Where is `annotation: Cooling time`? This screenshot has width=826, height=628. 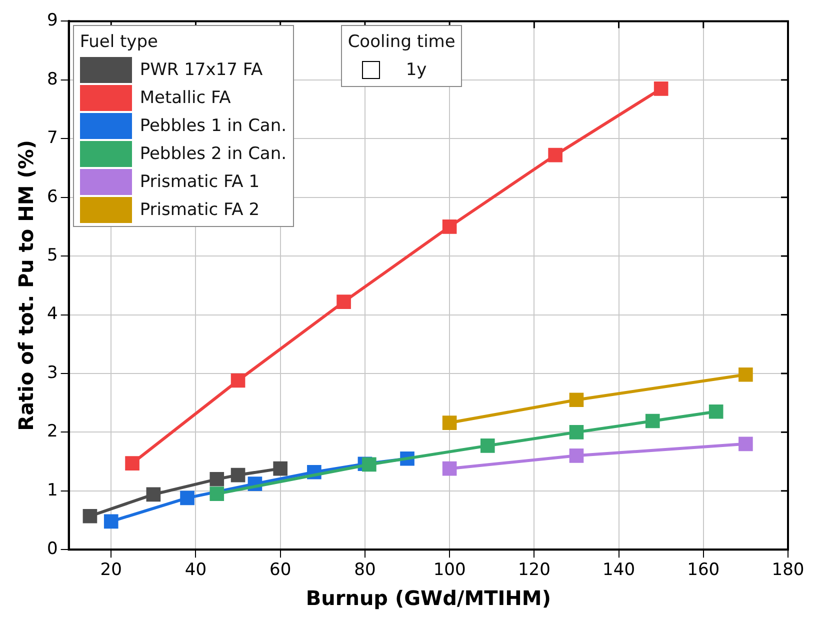 annotation: Cooling time is located at coordinates (402, 42).